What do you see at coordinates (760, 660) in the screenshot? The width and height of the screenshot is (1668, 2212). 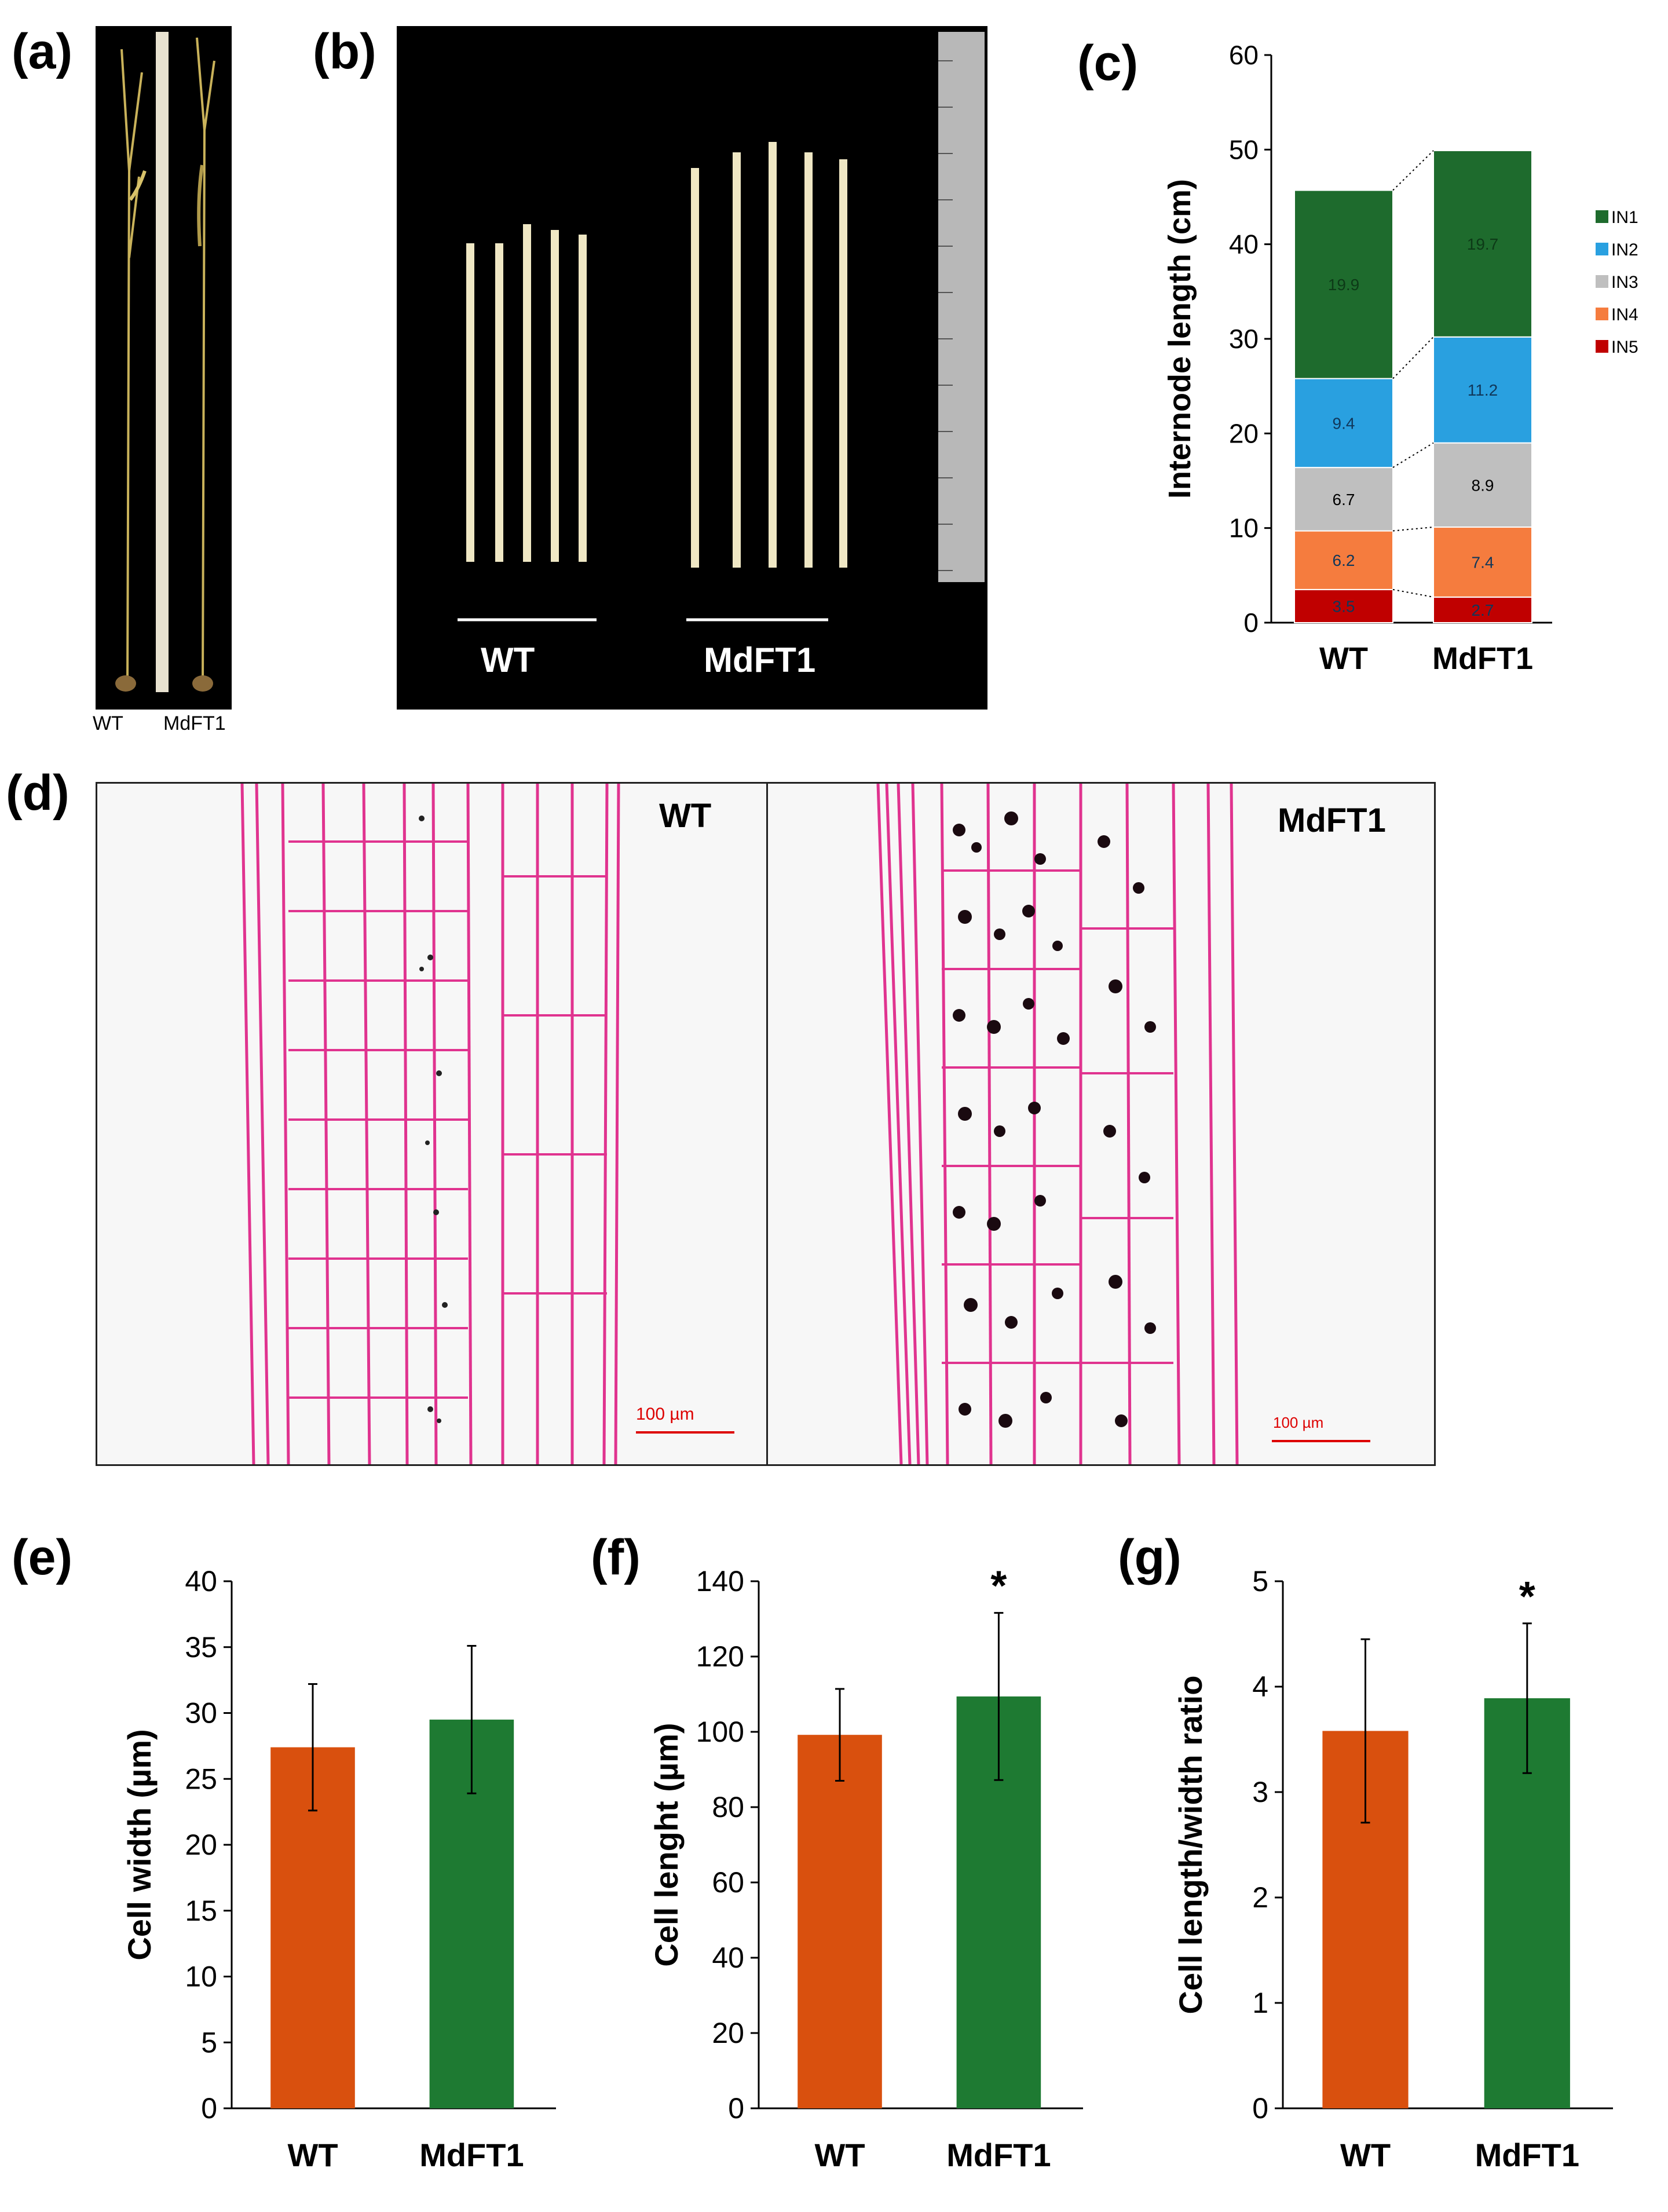 I see `photo-b-label-mdft1: MdFT1` at bounding box center [760, 660].